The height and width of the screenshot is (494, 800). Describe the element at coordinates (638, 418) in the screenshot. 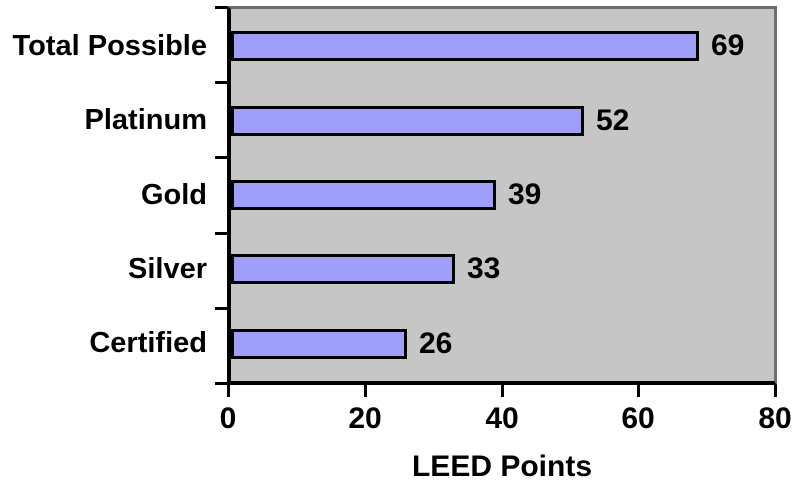

I see `x-axis-tick-label: 60` at that location.